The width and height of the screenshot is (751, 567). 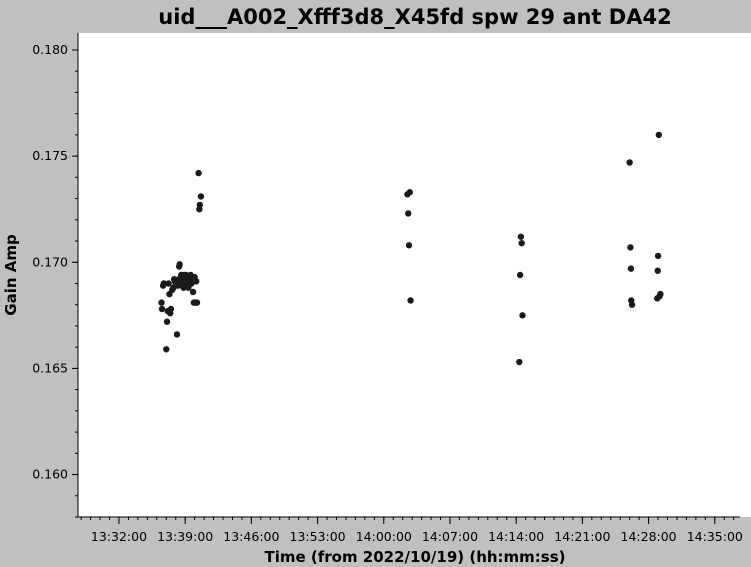 I want to click on x-tick-label: 13:53:00, so click(x=318, y=536).